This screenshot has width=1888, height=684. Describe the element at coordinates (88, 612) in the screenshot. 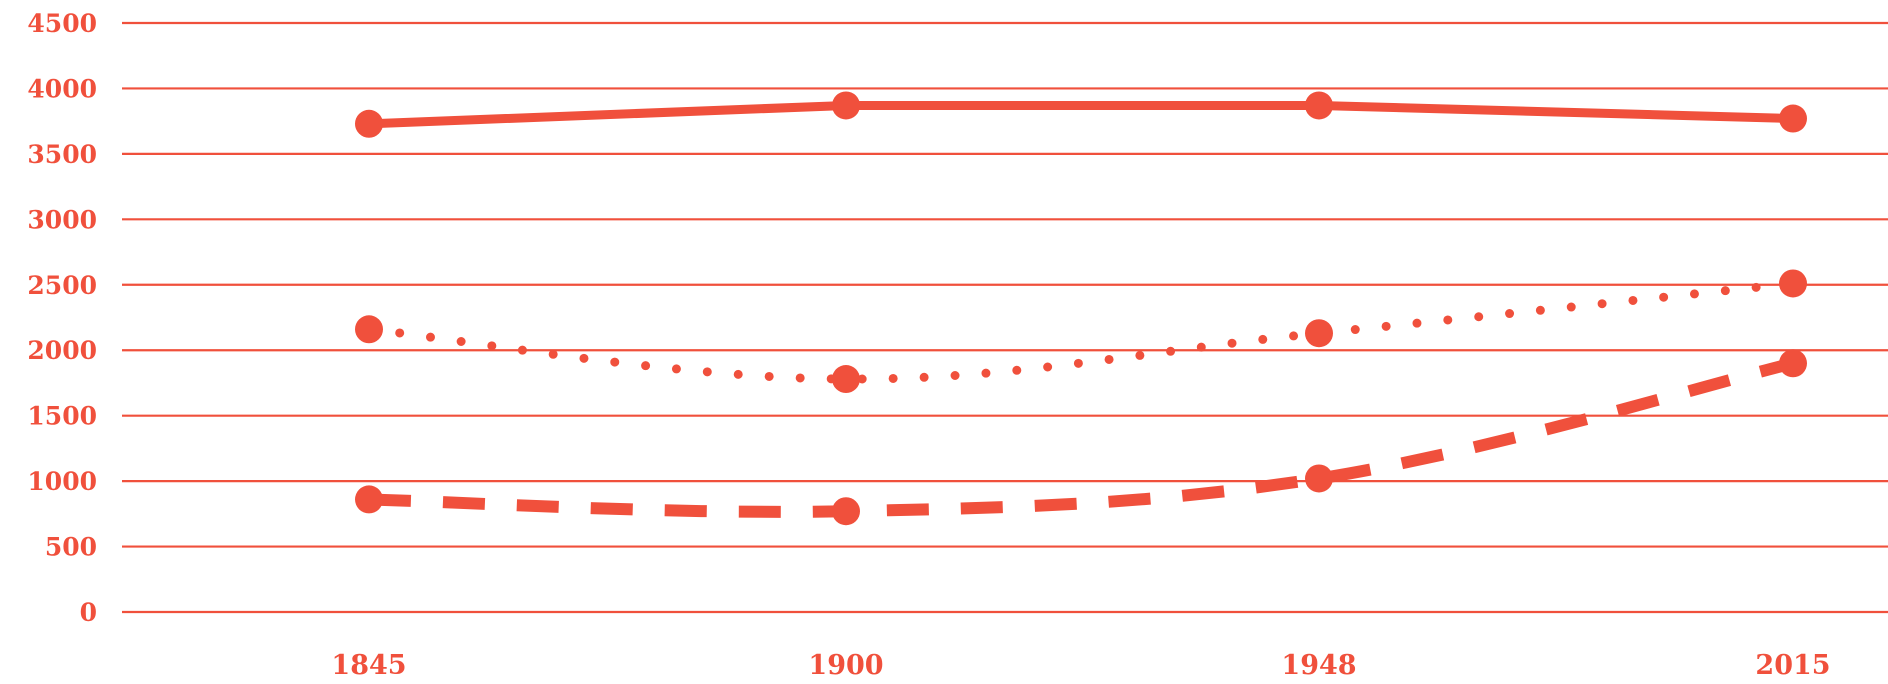

I see `y-tick-label: 0` at that location.